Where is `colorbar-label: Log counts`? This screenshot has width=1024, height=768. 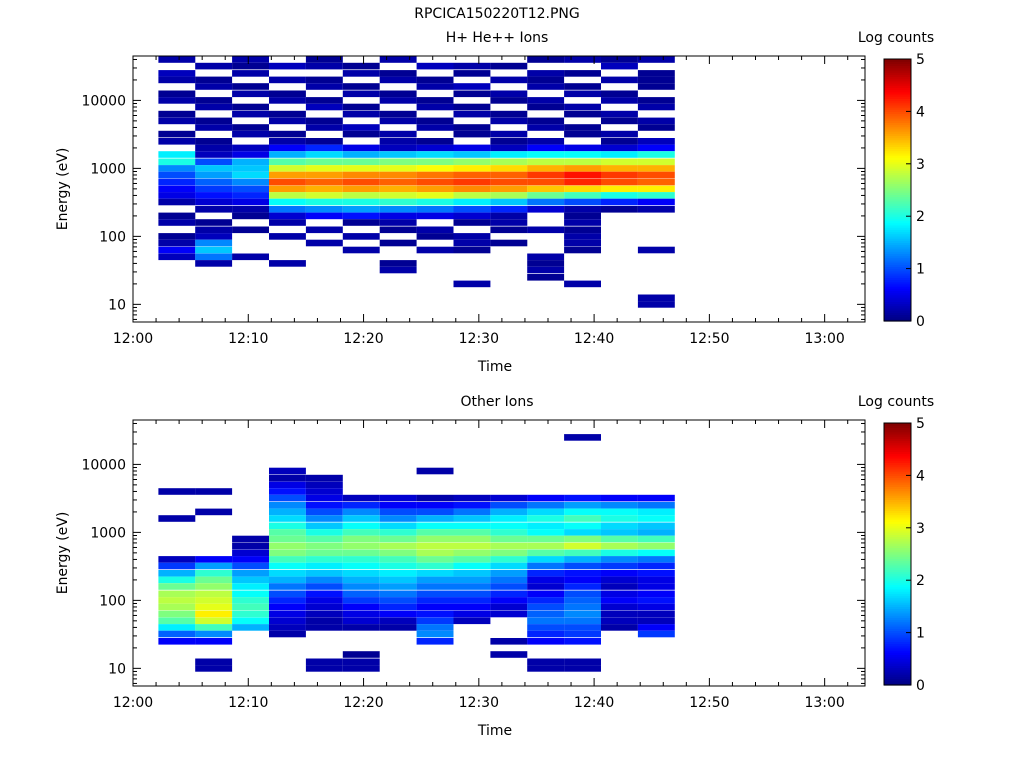
colorbar-label: Log counts is located at coordinates (896, 38).